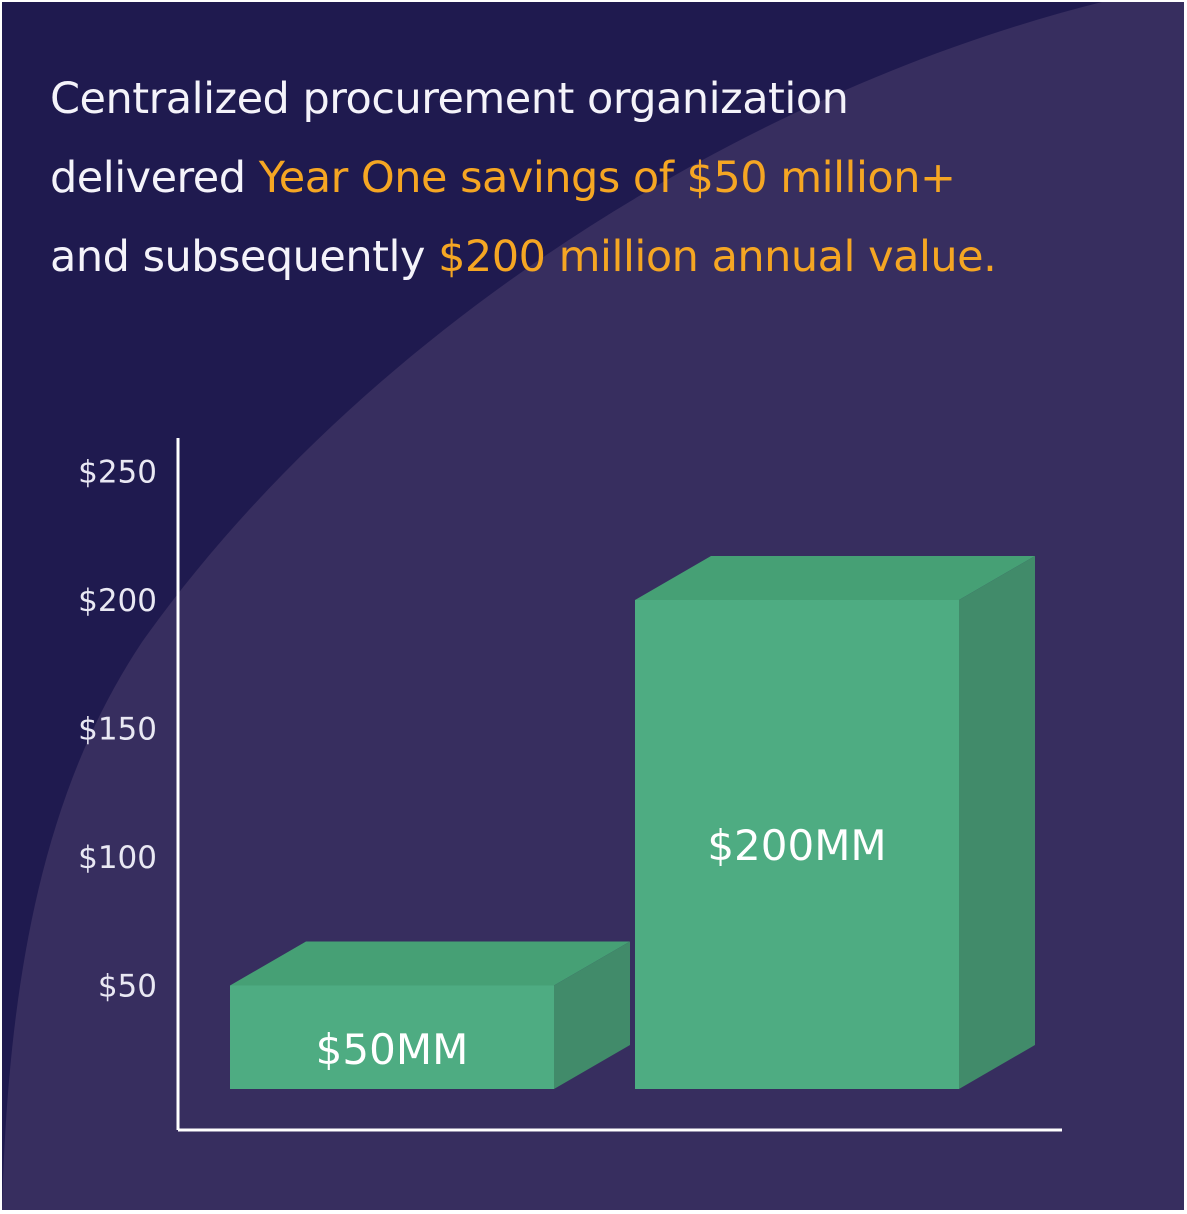 The image size is (1187, 1214). What do you see at coordinates (154, 178) in the screenshot?
I see `headline-line-2-text: delivered` at bounding box center [154, 178].